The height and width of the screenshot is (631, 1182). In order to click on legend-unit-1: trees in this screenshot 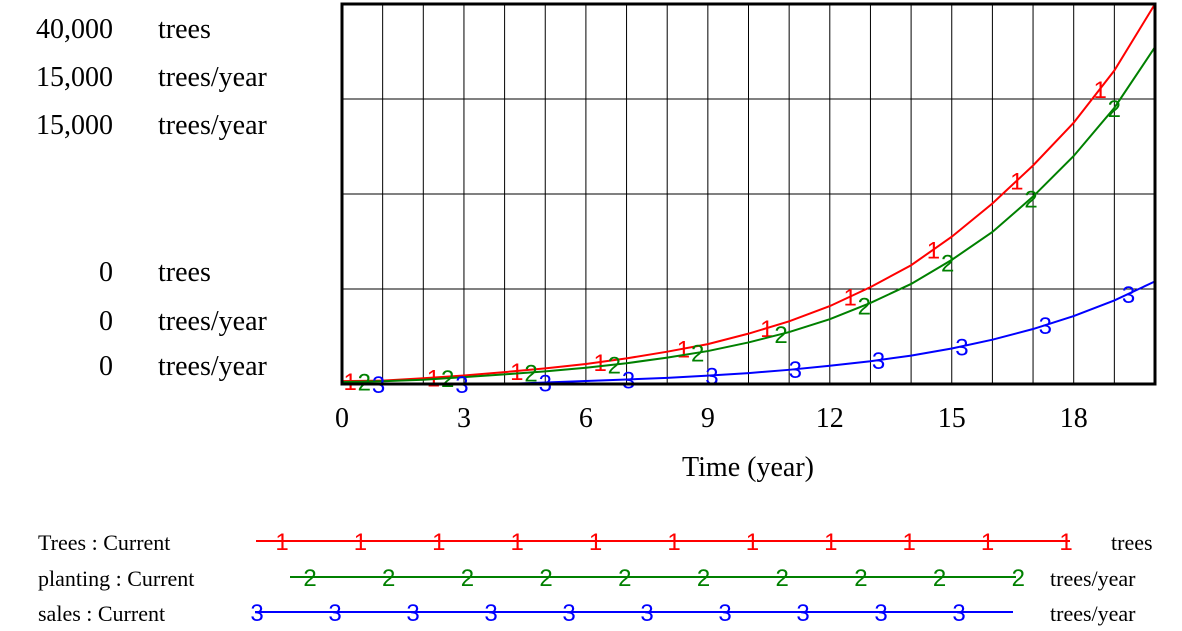, I will do `click(1132, 542)`.